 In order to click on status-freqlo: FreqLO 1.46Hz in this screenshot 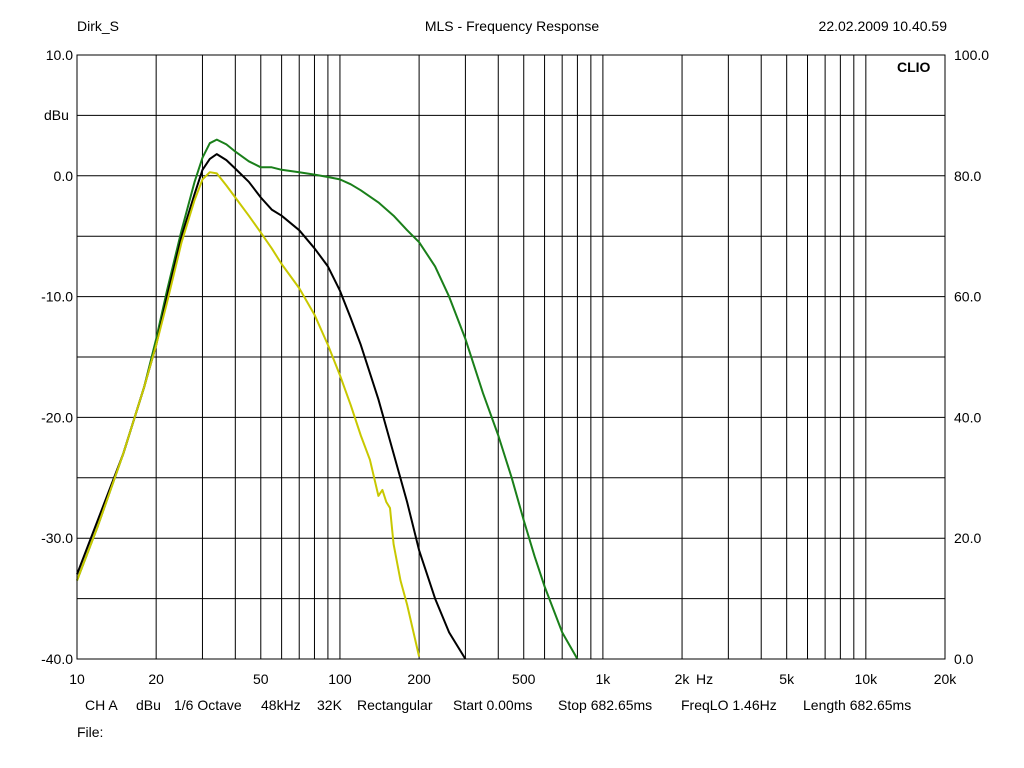, I will do `click(729, 705)`.